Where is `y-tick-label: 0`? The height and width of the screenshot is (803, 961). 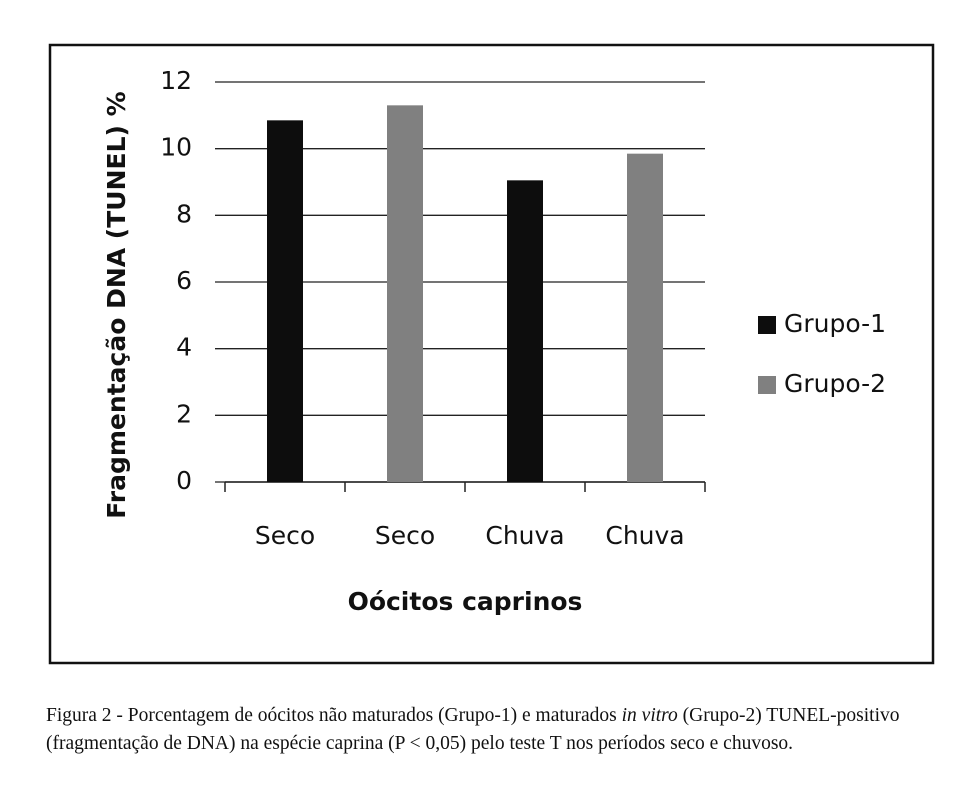
y-tick-label: 0 is located at coordinates (184, 480).